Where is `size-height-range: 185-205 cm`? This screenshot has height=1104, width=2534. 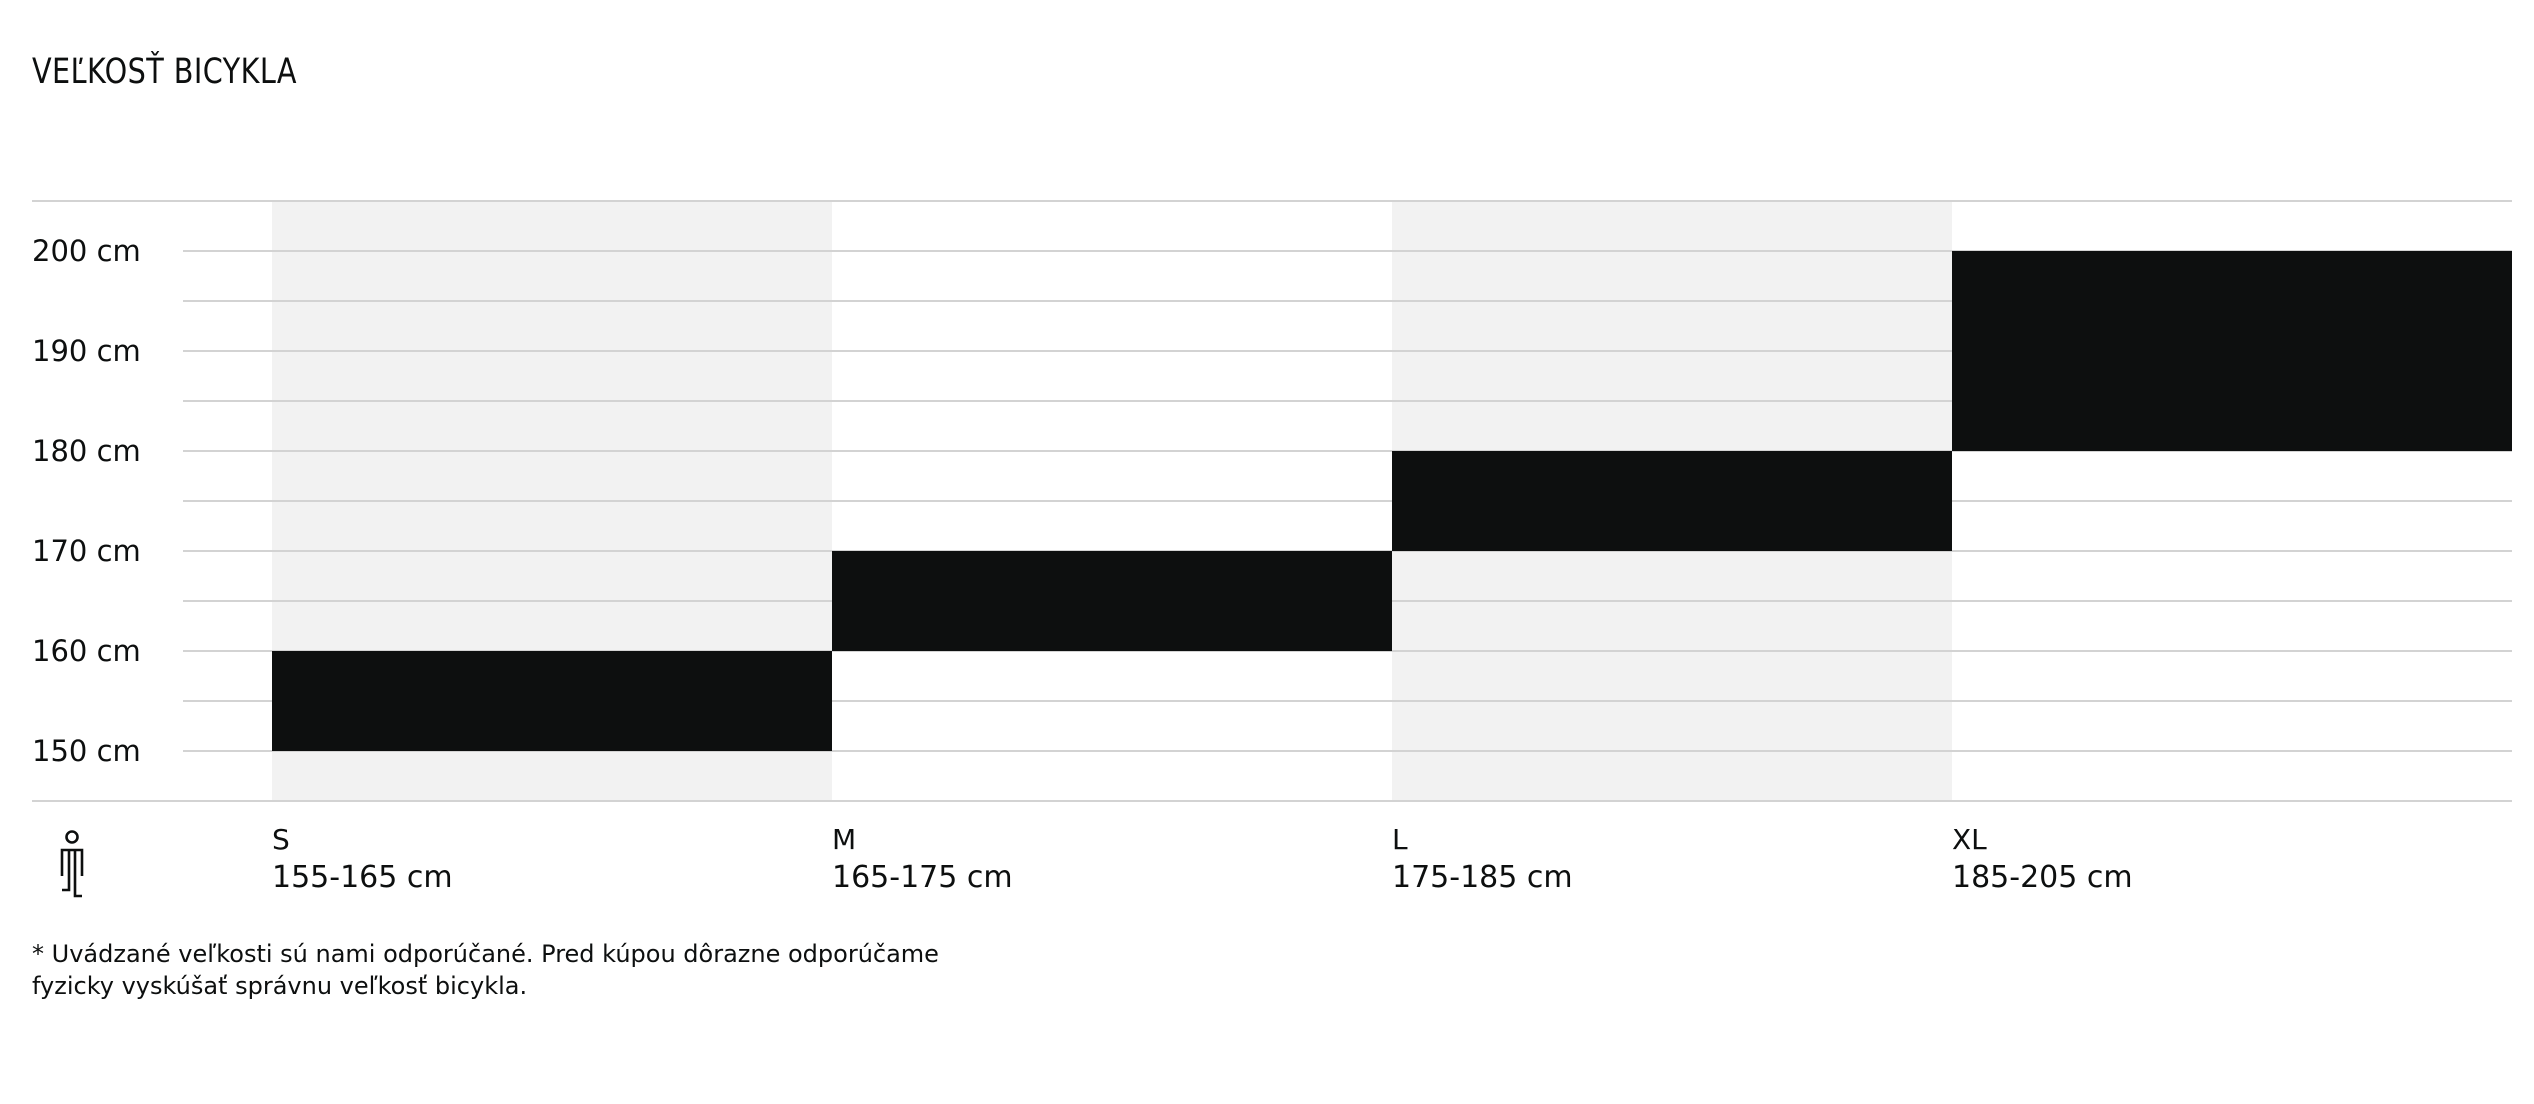 size-height-range: 185-205 cm is located at coordinates (2042, 877).